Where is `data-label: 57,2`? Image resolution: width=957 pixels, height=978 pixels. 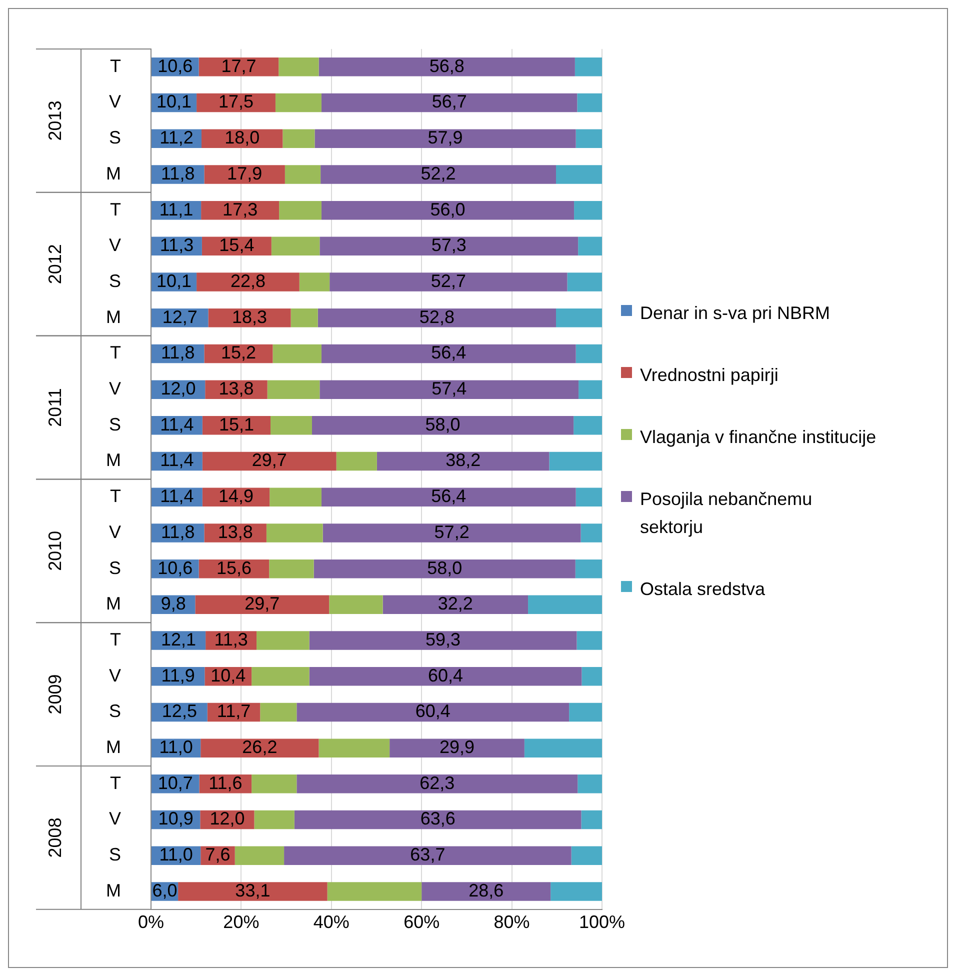 data-label: 57,2 is located at coordinates (452, 532).